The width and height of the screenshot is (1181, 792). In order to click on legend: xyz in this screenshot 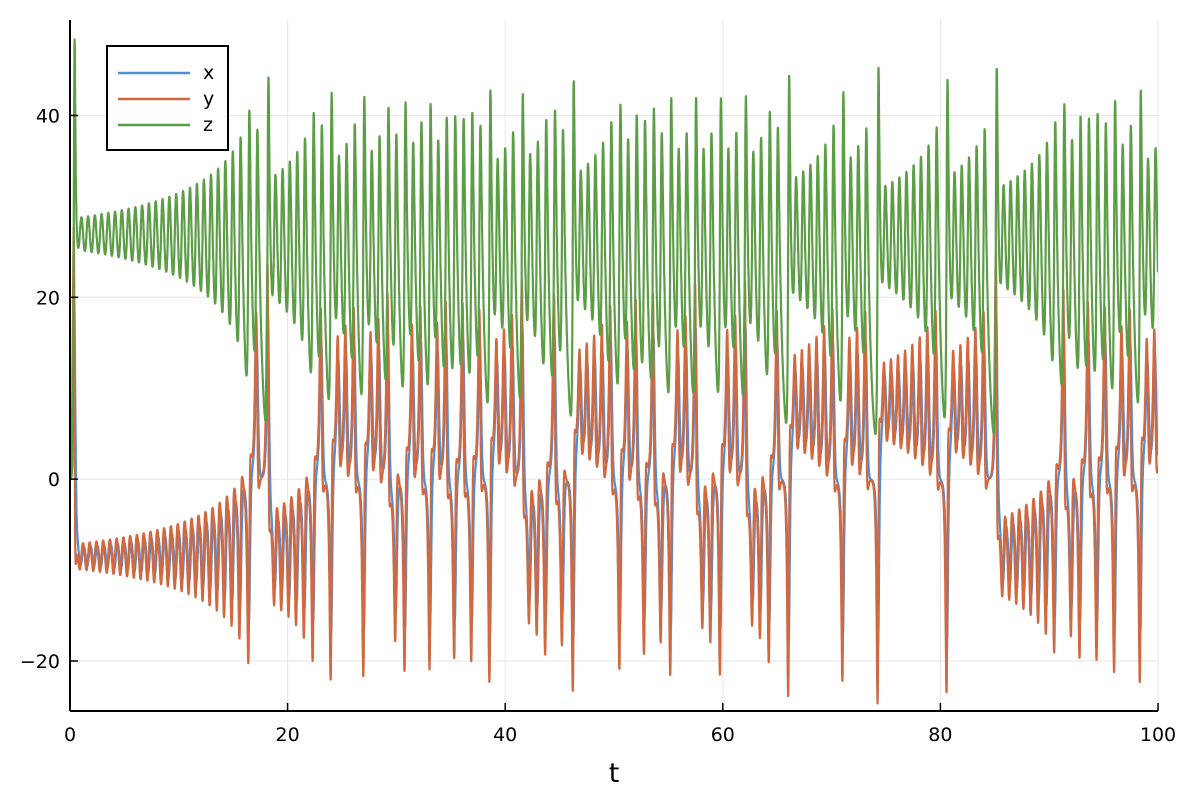, I will do `click(167, 98)`.